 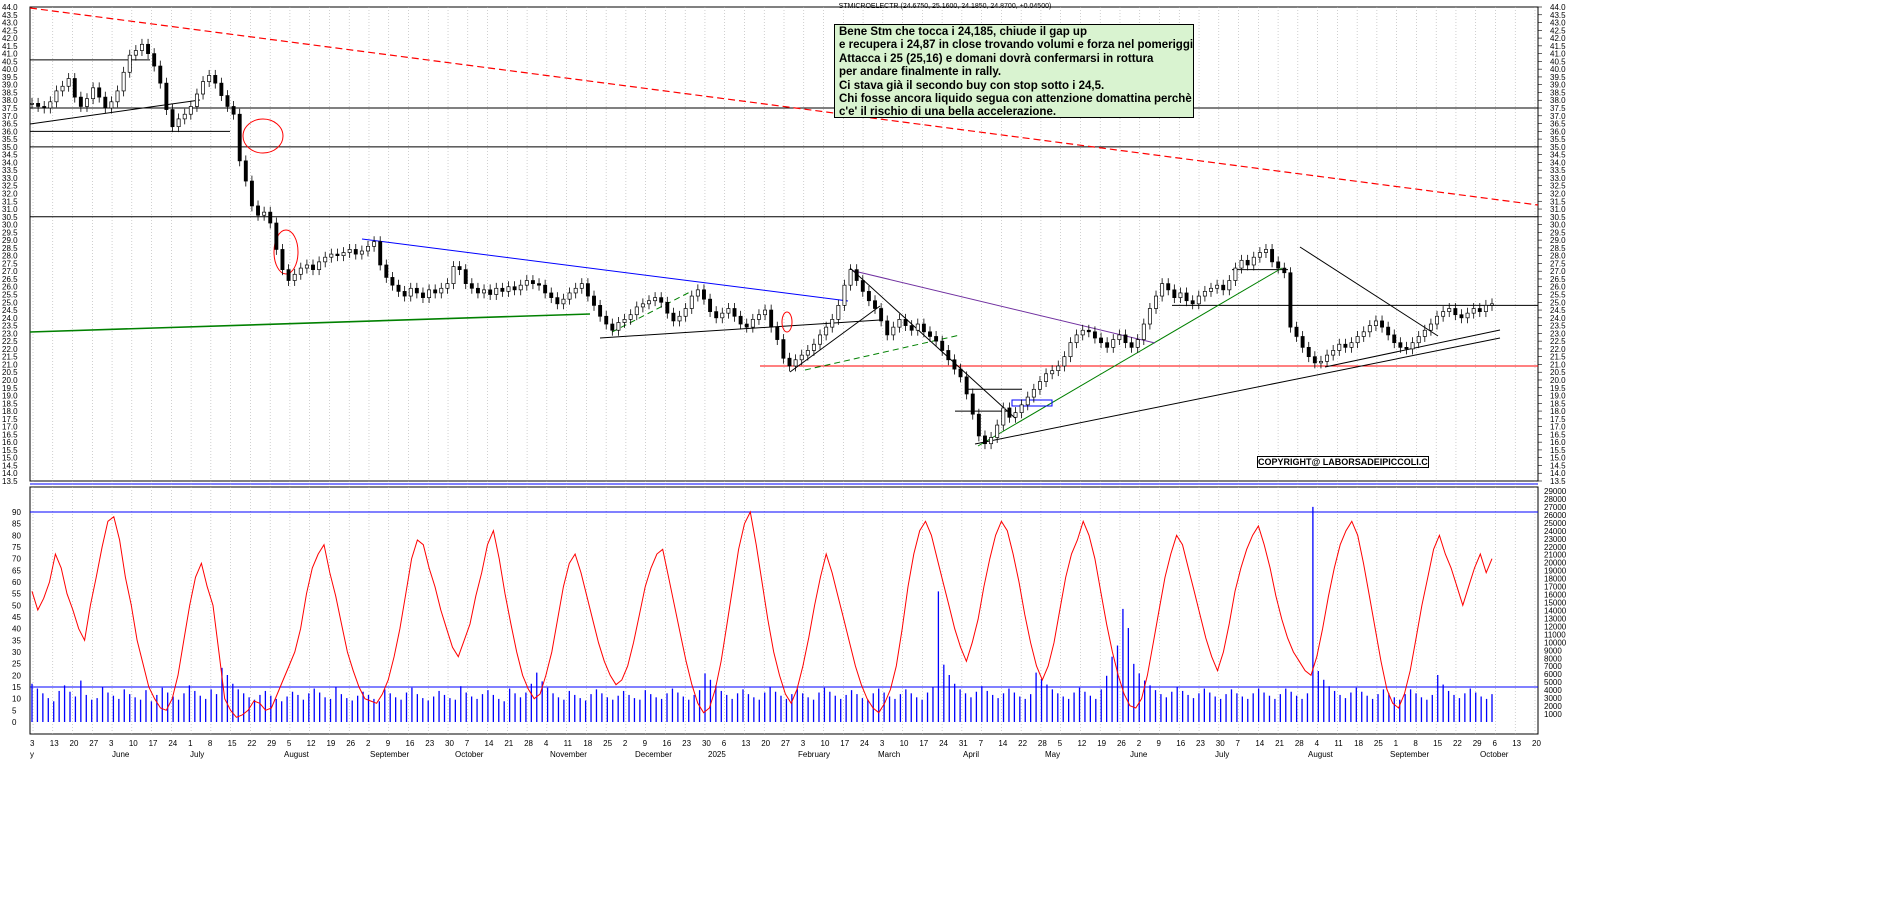 What do you see at coordinates (1558, 30) in the screenshot?
I see `price-tick-right: 42.5` at bounding box center [1558, 30].